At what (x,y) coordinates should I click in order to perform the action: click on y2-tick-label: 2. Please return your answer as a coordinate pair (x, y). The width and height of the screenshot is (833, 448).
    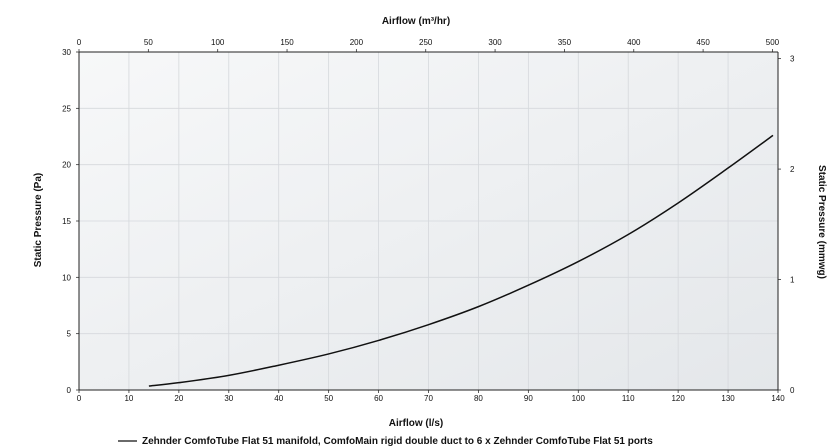
    Looking at the image, I should click on (792, 169).